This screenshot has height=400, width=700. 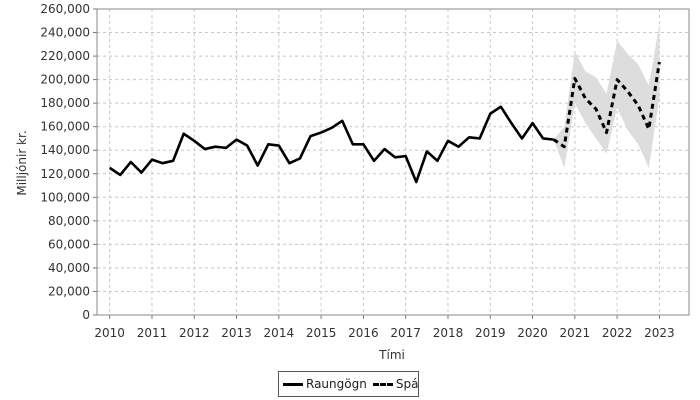 I want to click on y-tick-label: 0, so click(x=86, y=315).